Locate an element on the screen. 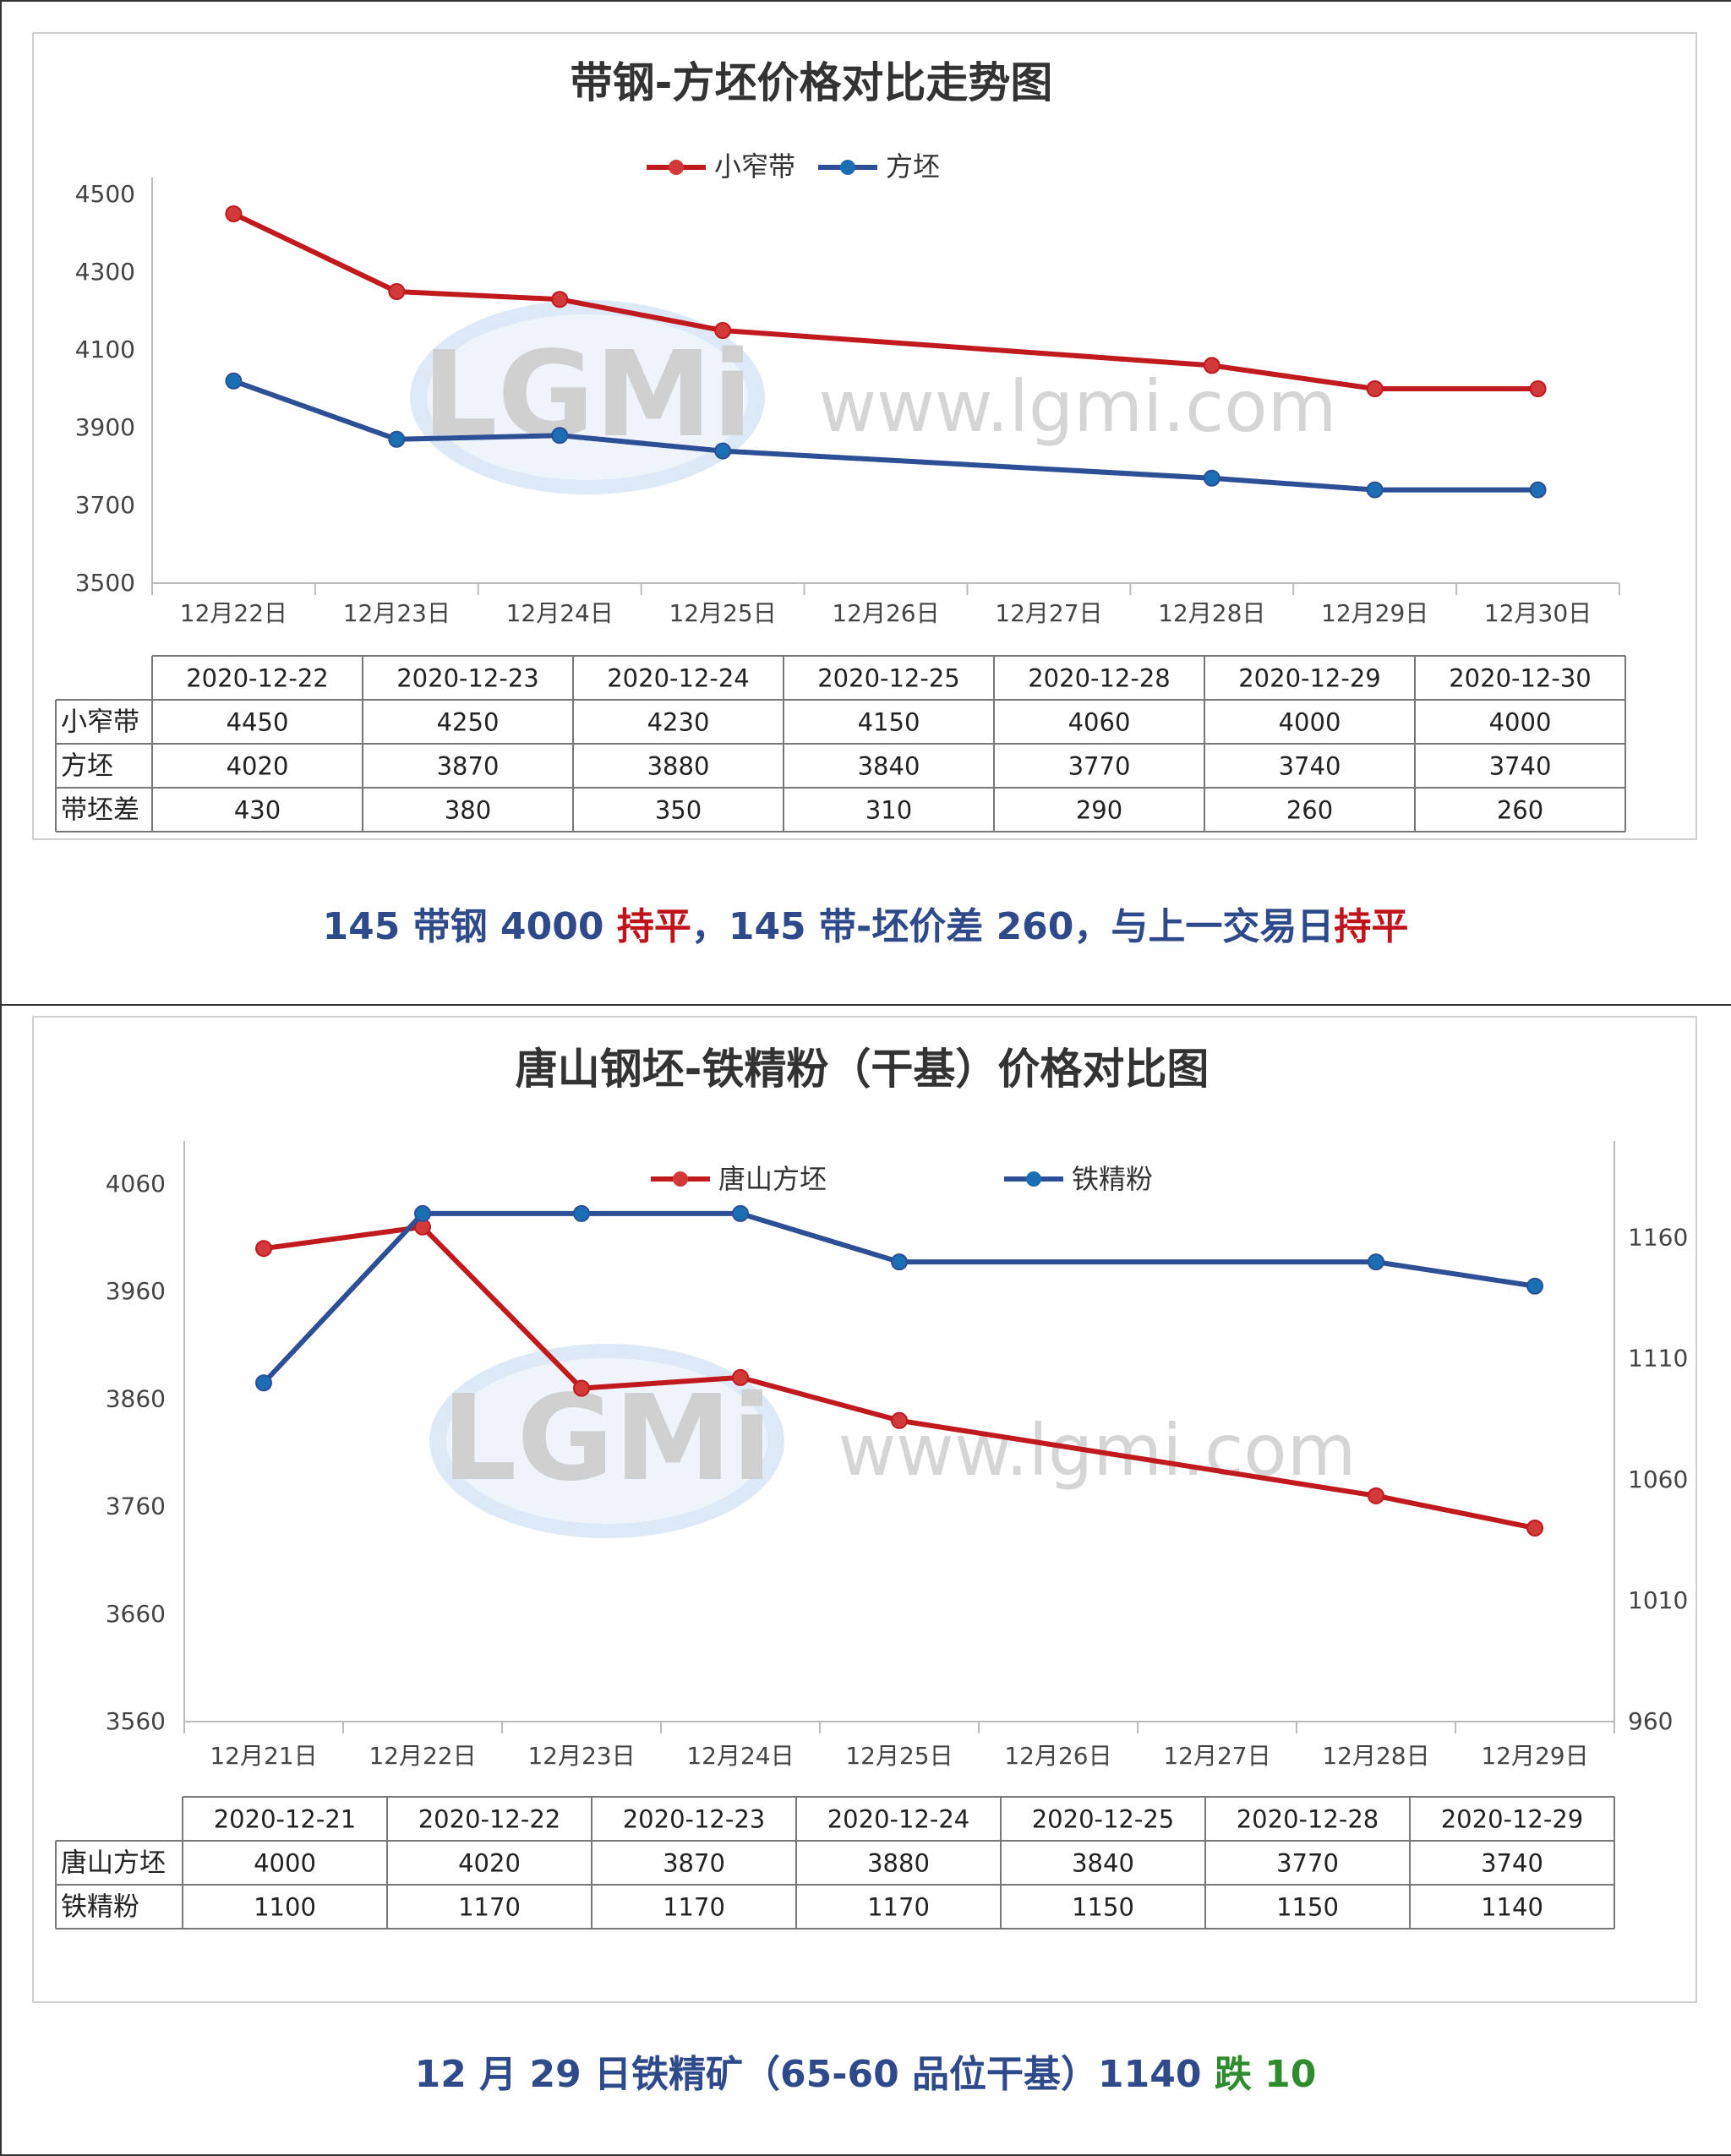 The height and width of the screenshot is (2156, 1731). chart2-y2-tick: 1160 is located at coordinates (1658, 1238).